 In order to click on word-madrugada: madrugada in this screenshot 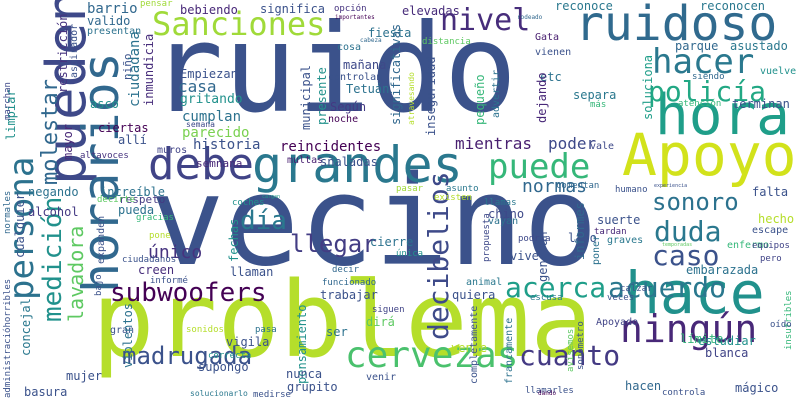, I will do `click(187, 356)`.